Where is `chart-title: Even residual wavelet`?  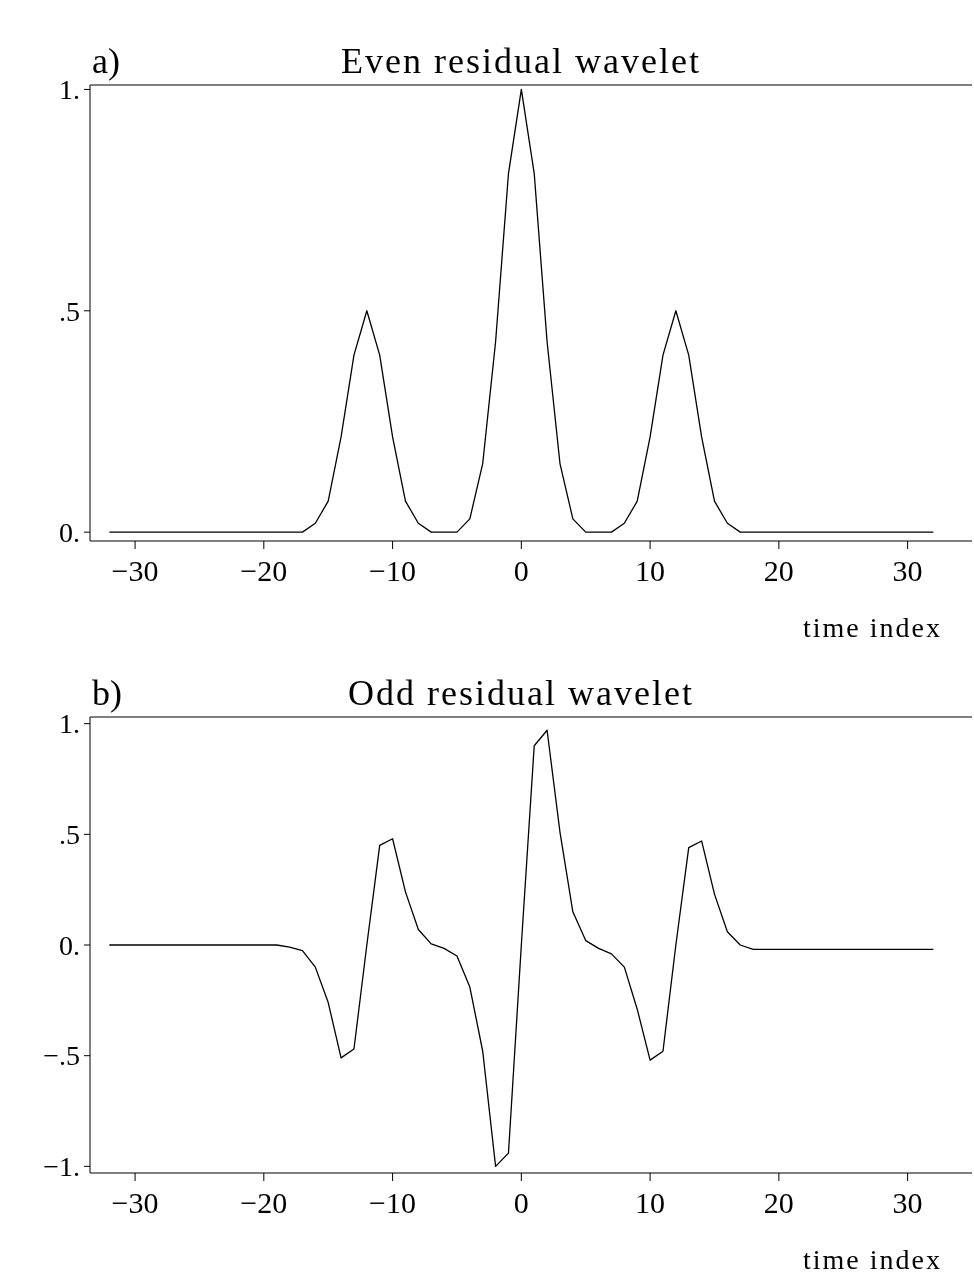
chart-title: Even residual wavelet is located at coordinates (521, 61).